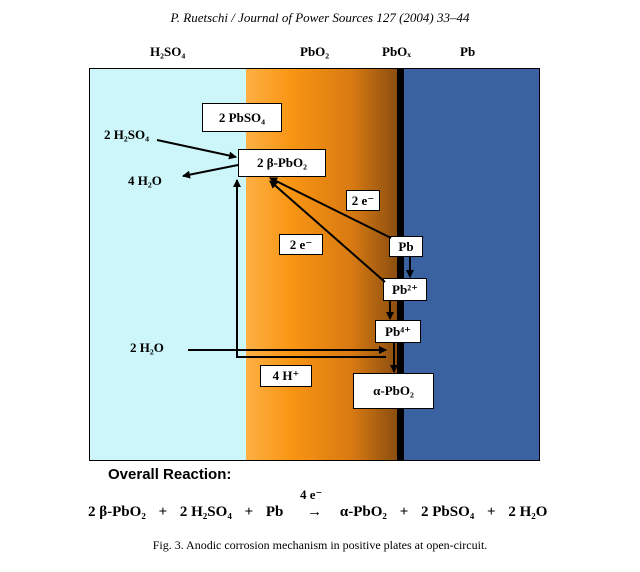 This screenshot has width=640, height=572. Describe the element at coordinates (242, 117) in the screenshot. I see `pbso4-box: 2 PbSO₄` at that location.